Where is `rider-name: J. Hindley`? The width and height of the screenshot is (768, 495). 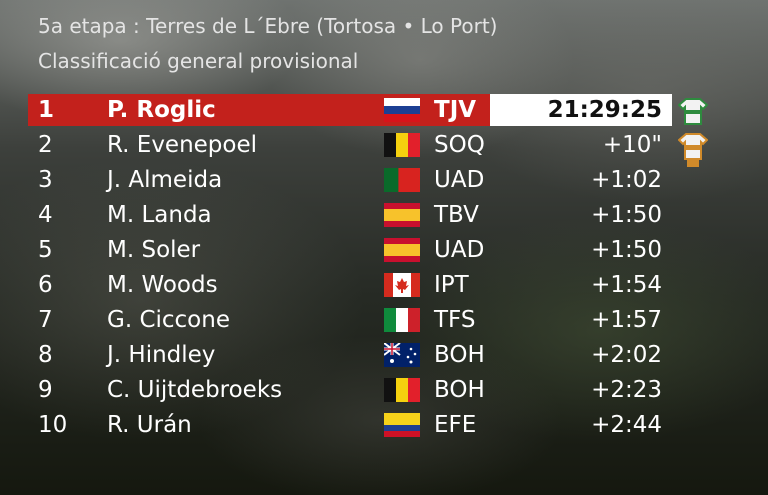 rider-name: J. Hindley is located at coordinates (161, 354).